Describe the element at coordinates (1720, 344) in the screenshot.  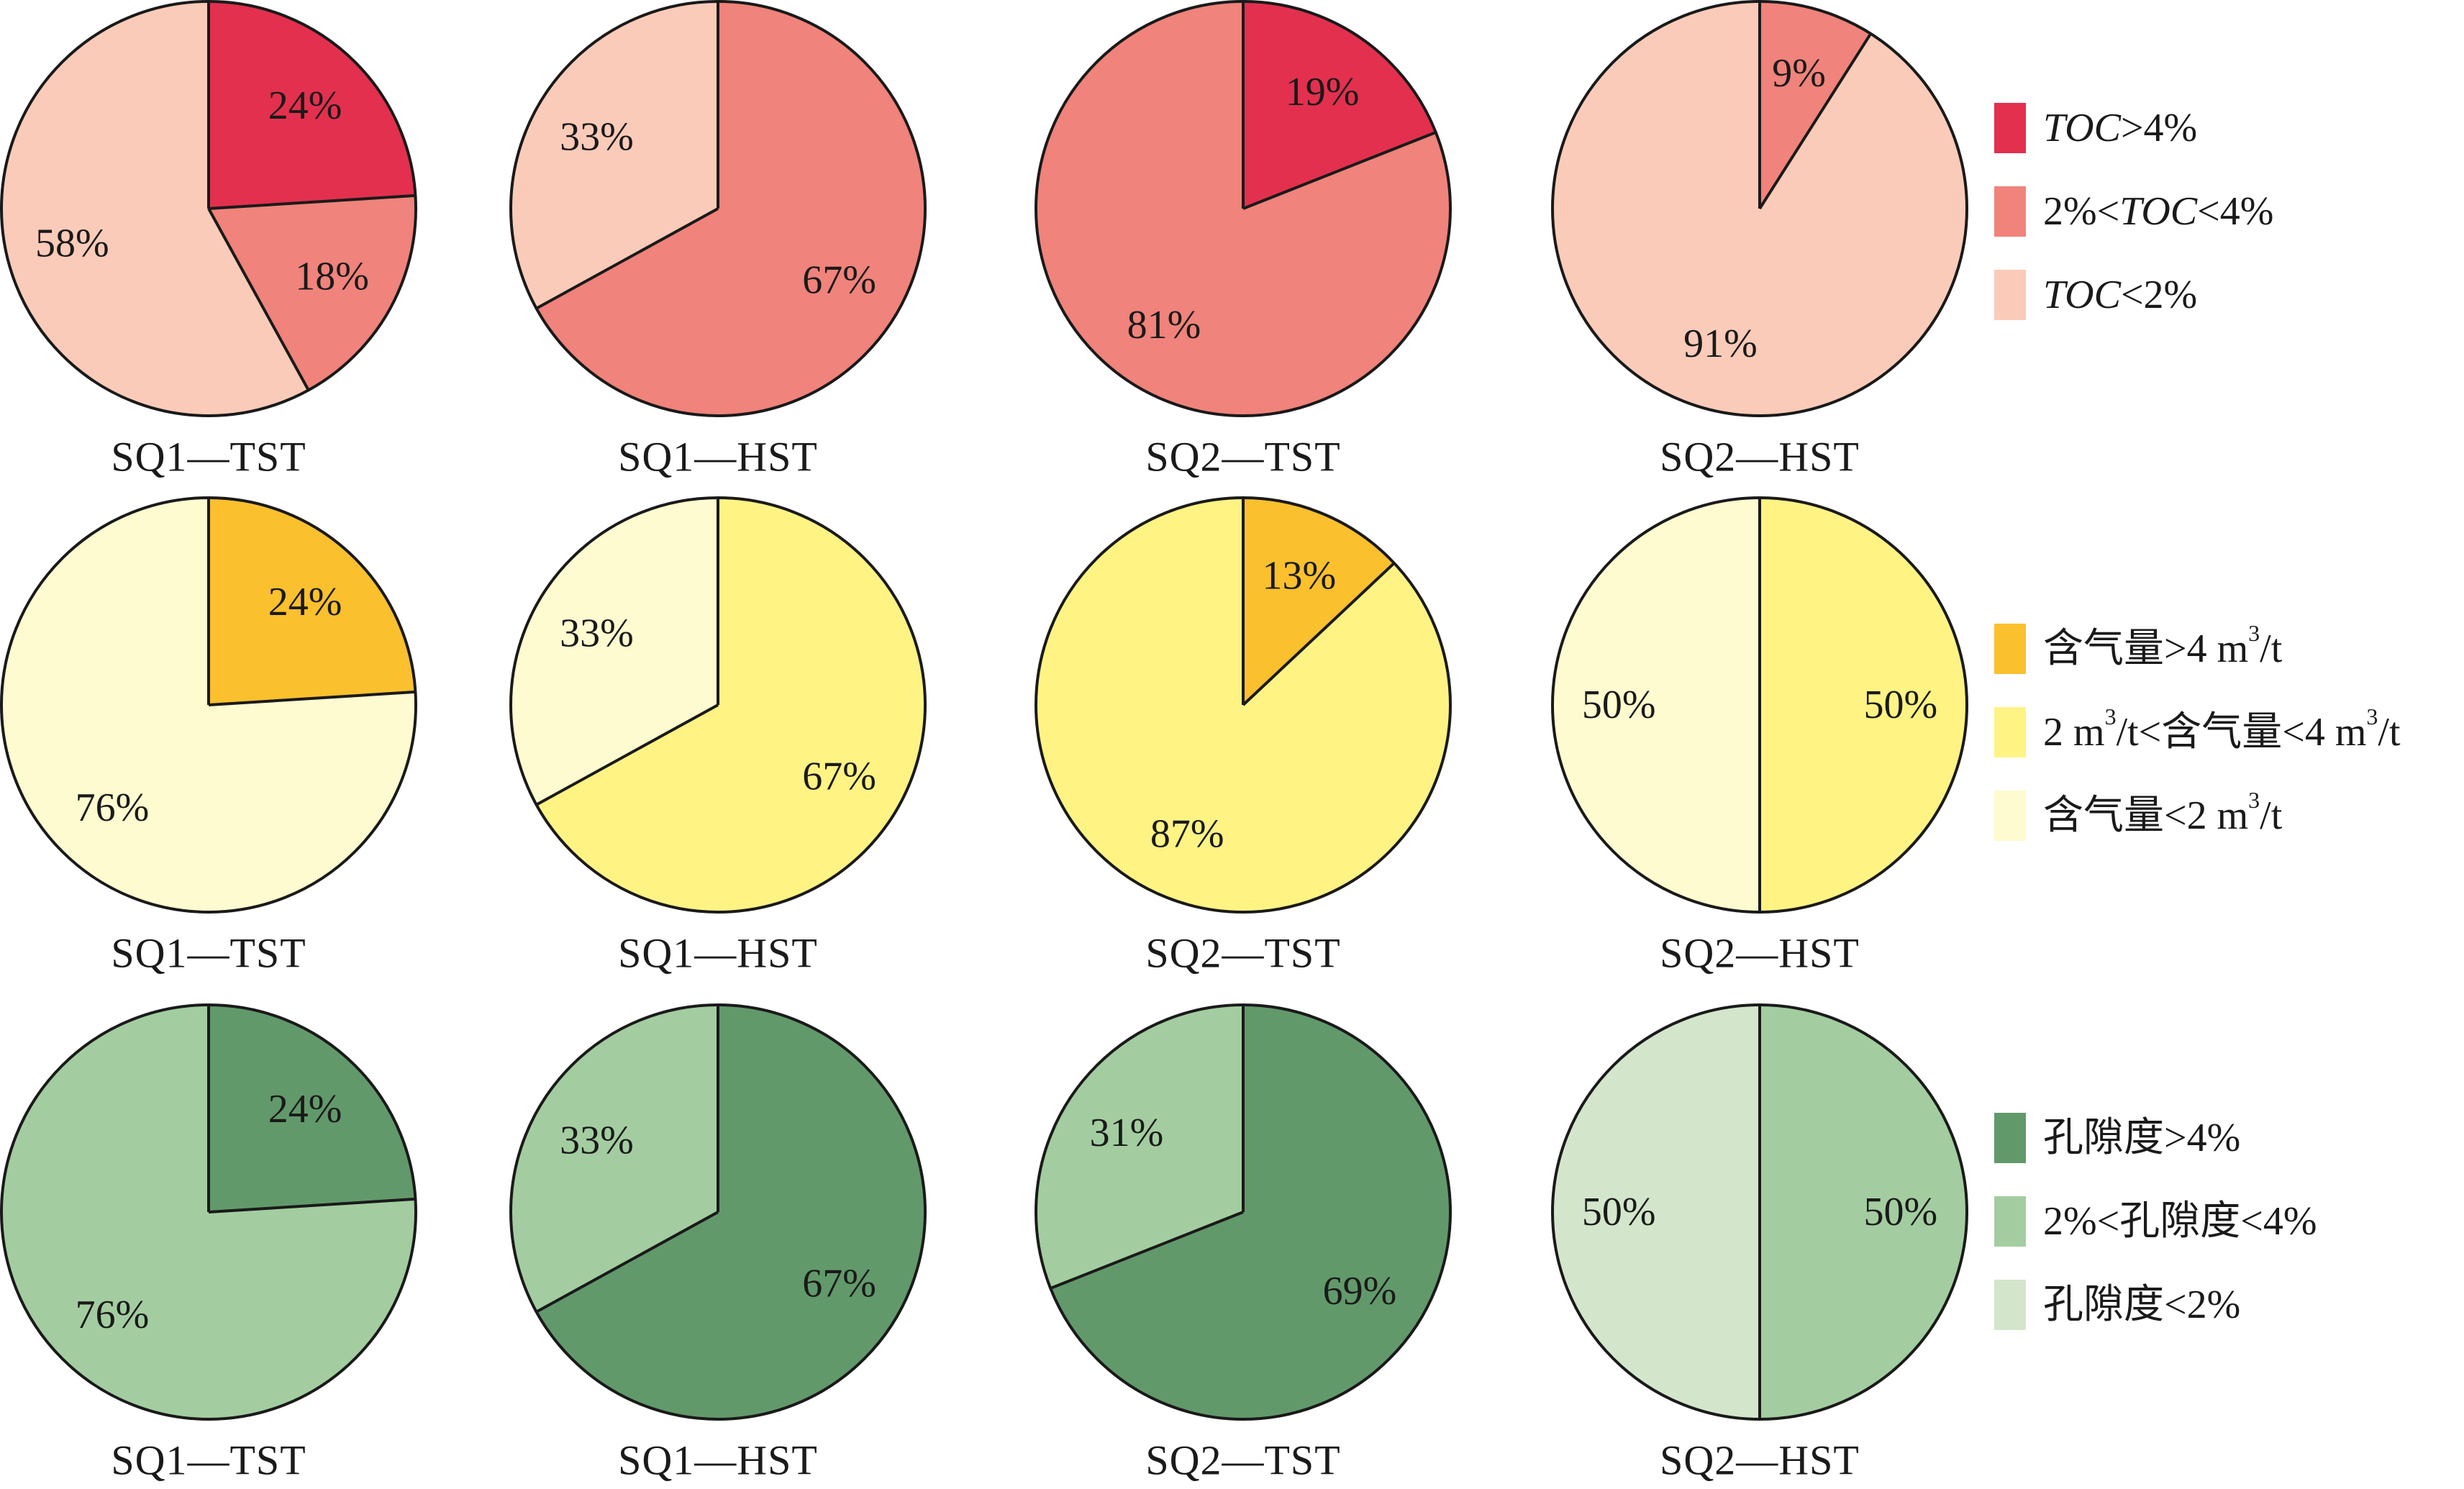
I see `slice-label: 91%` at that location.